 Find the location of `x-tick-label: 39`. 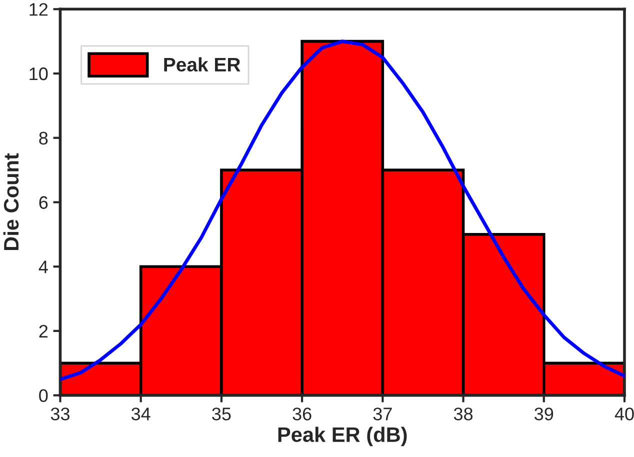

x-tick-label: 39 is located at coordinates (544, 414).